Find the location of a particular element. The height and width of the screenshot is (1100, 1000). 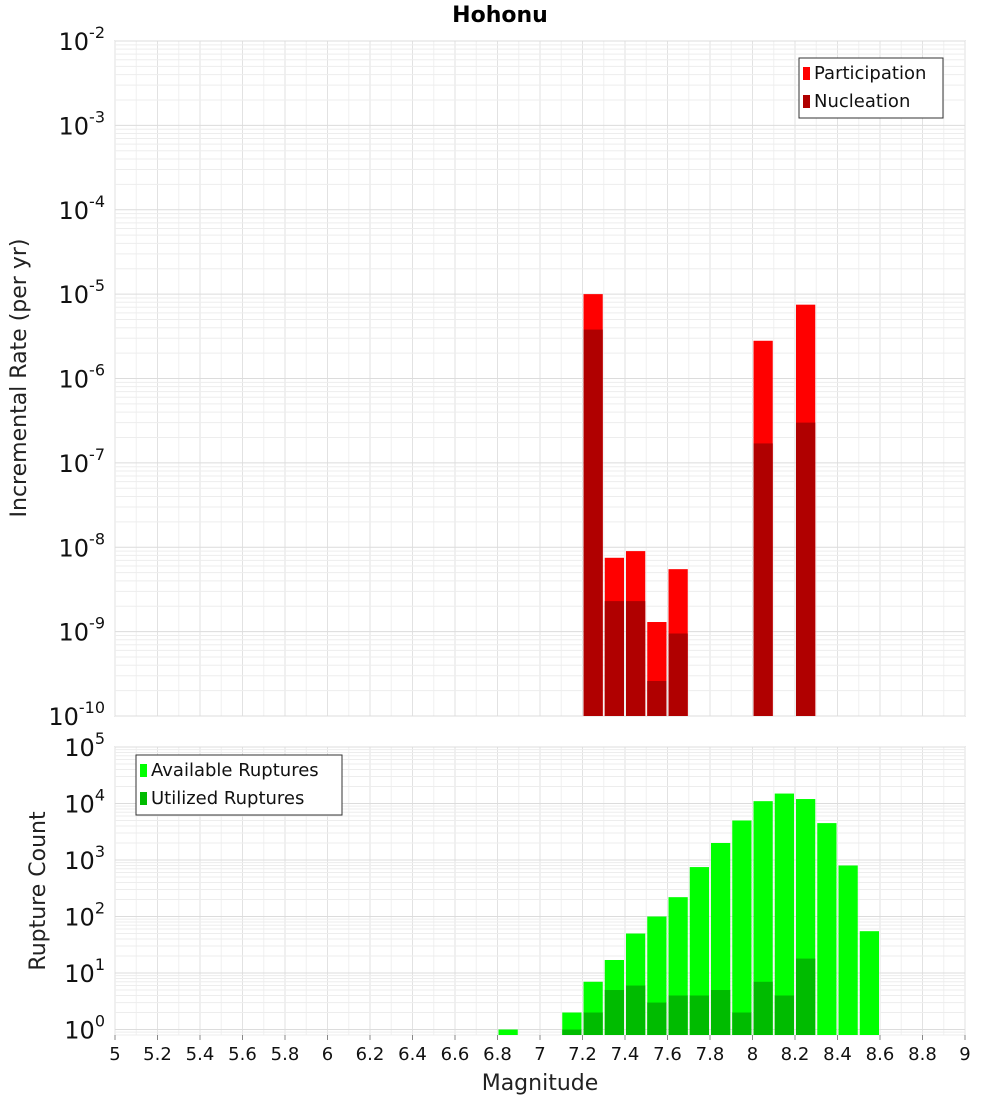

x-tick-label: 8.8 is located at coordinates (922, 1054).